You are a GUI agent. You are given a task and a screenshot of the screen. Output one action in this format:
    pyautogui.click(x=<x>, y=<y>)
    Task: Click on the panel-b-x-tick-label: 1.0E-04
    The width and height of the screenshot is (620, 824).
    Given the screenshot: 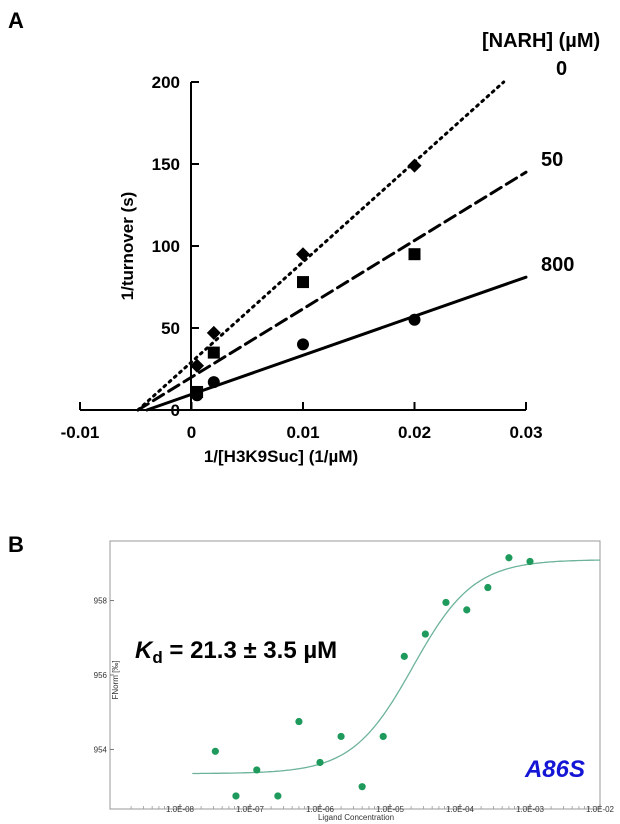 What is the action you would take?
    pyautogui.click(x=460, y=809)
    